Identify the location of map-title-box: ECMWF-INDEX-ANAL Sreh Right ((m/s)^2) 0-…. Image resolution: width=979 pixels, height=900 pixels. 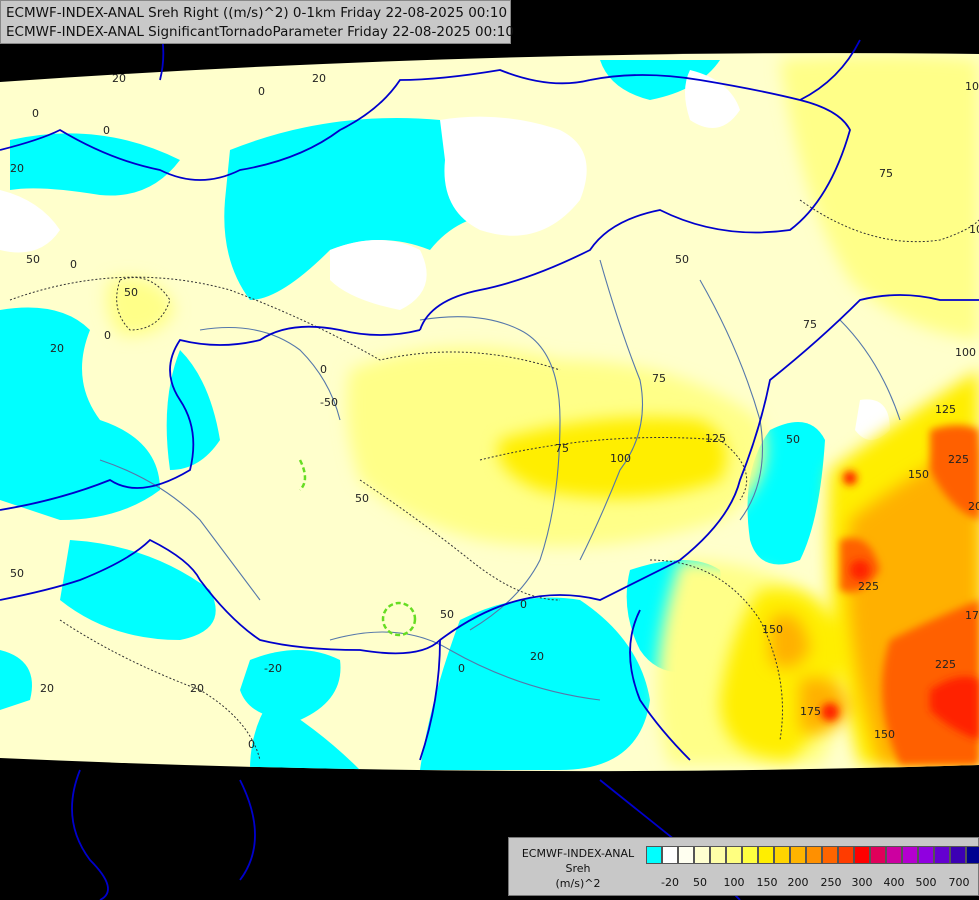
(257, 22).